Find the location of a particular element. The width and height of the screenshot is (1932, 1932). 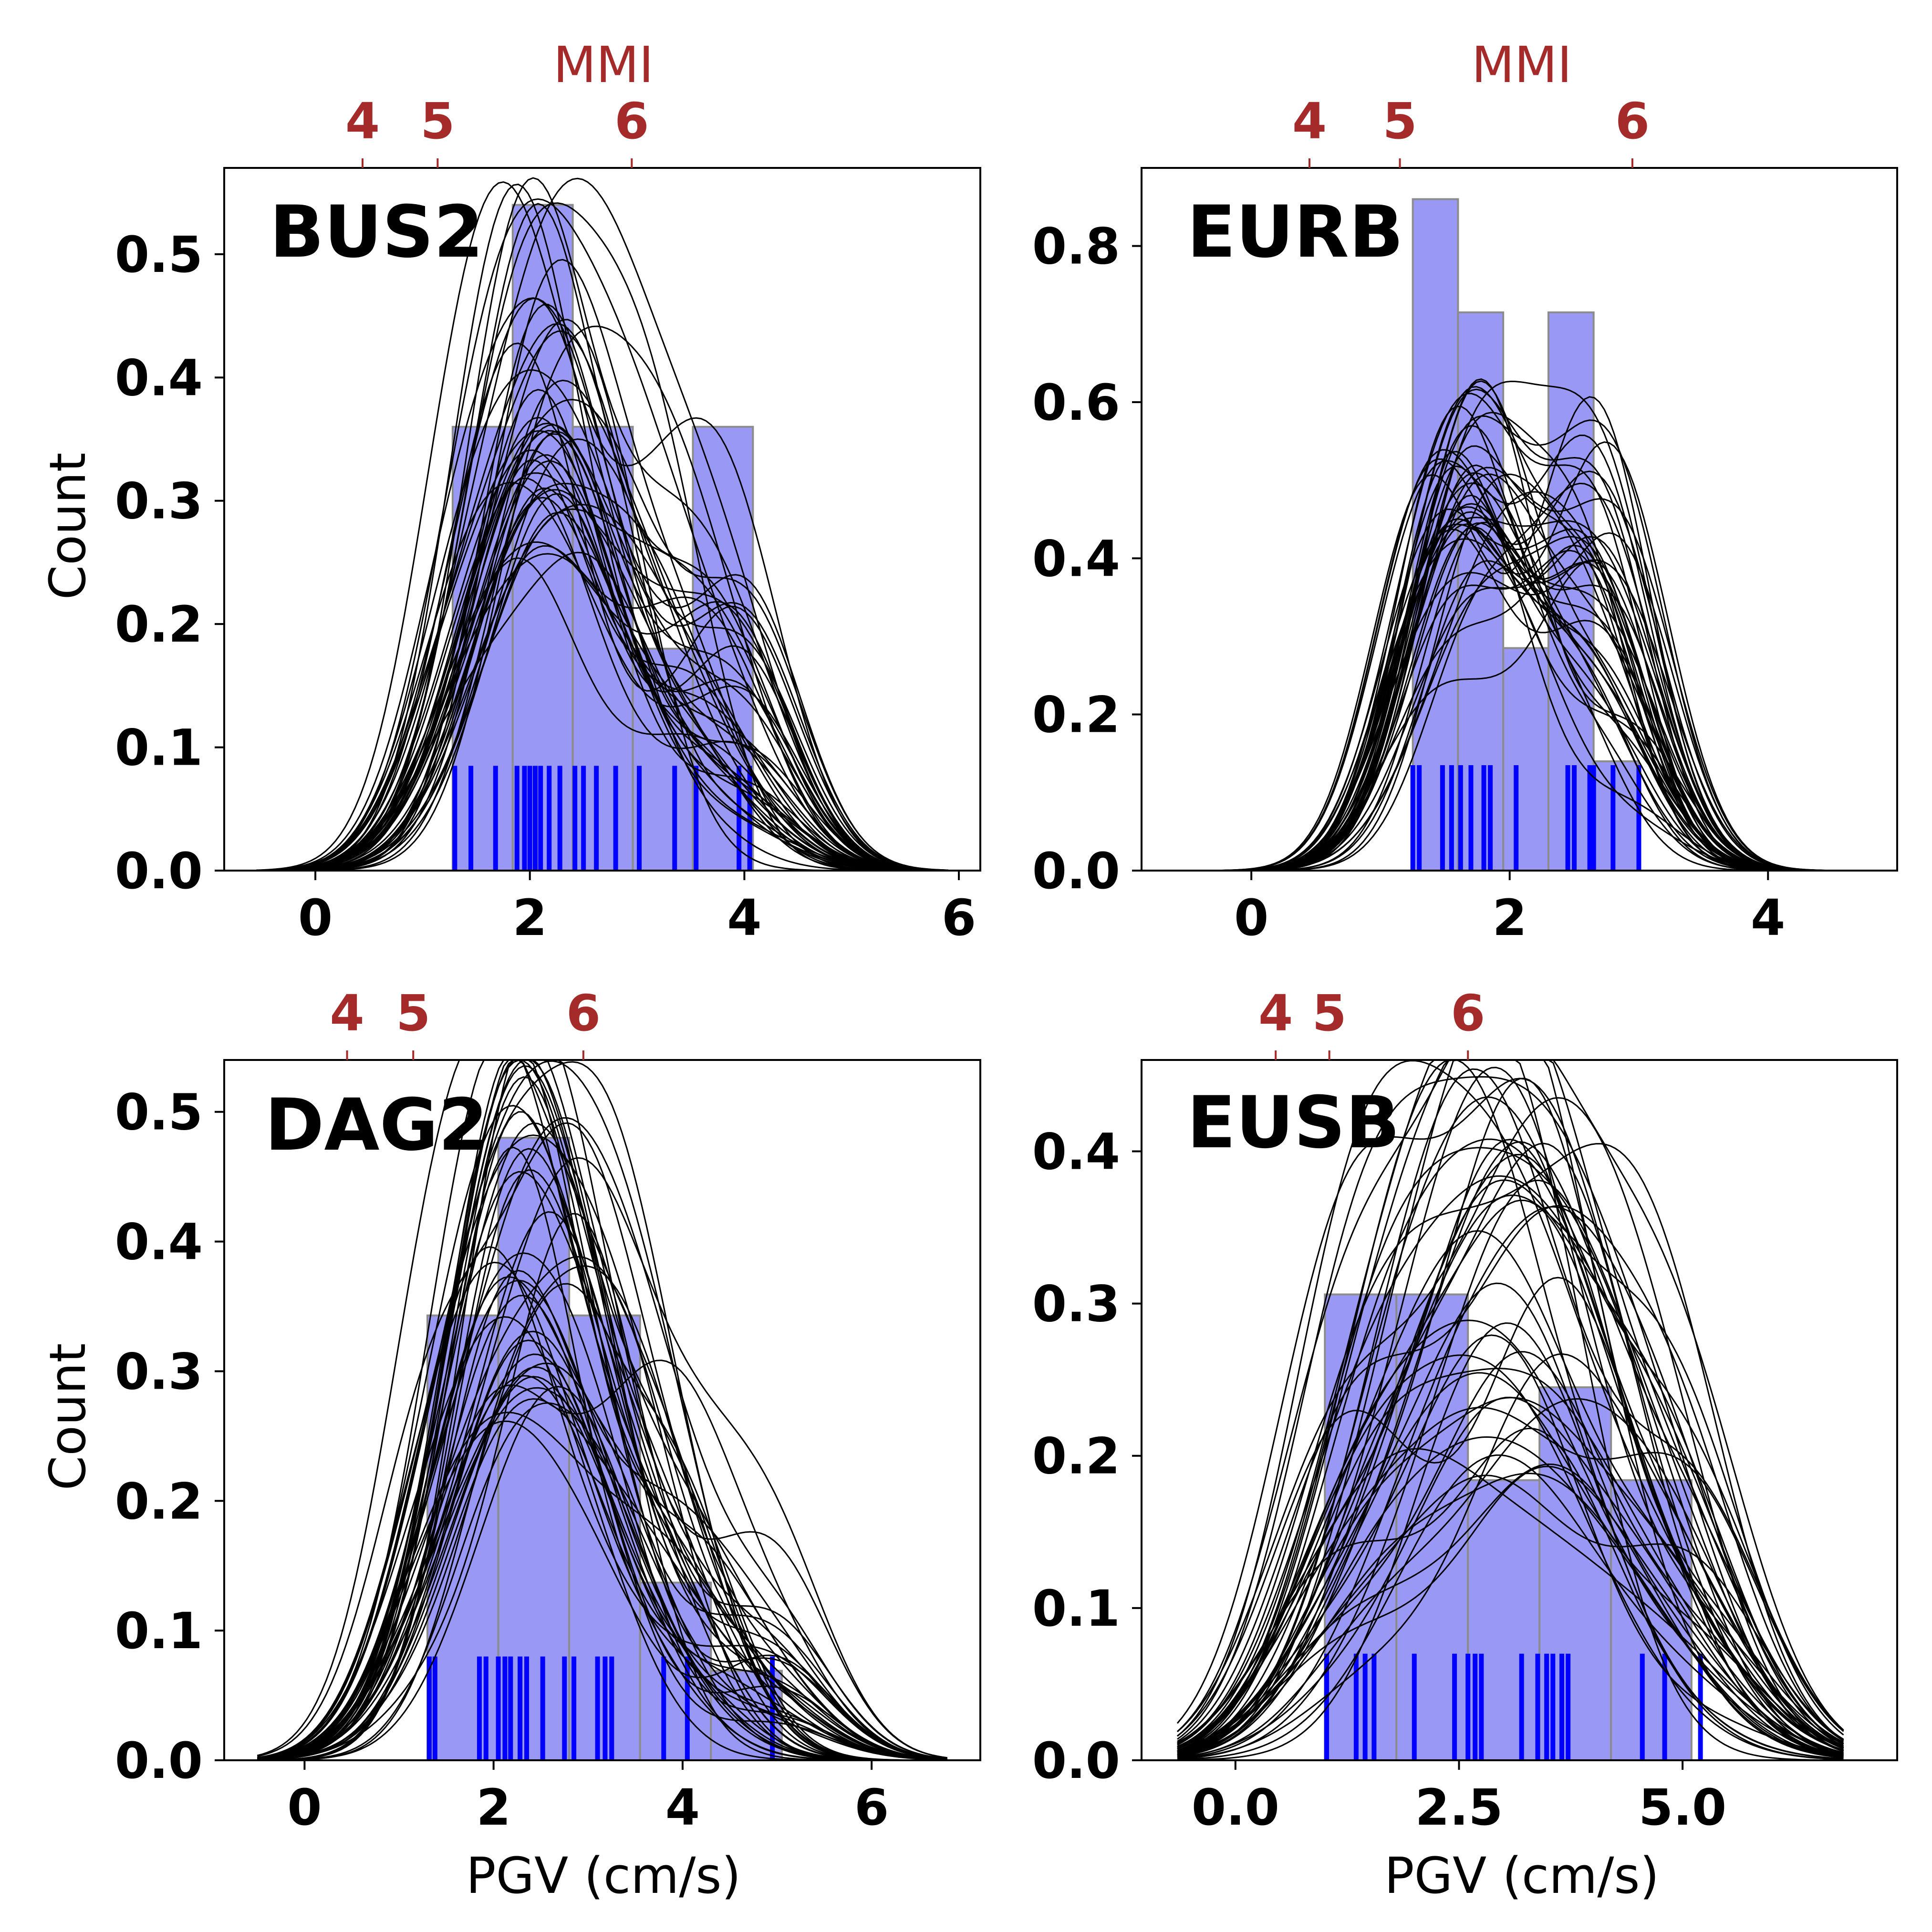

x-tick-label: 5.0 is located at coordinates (1682, 1807).